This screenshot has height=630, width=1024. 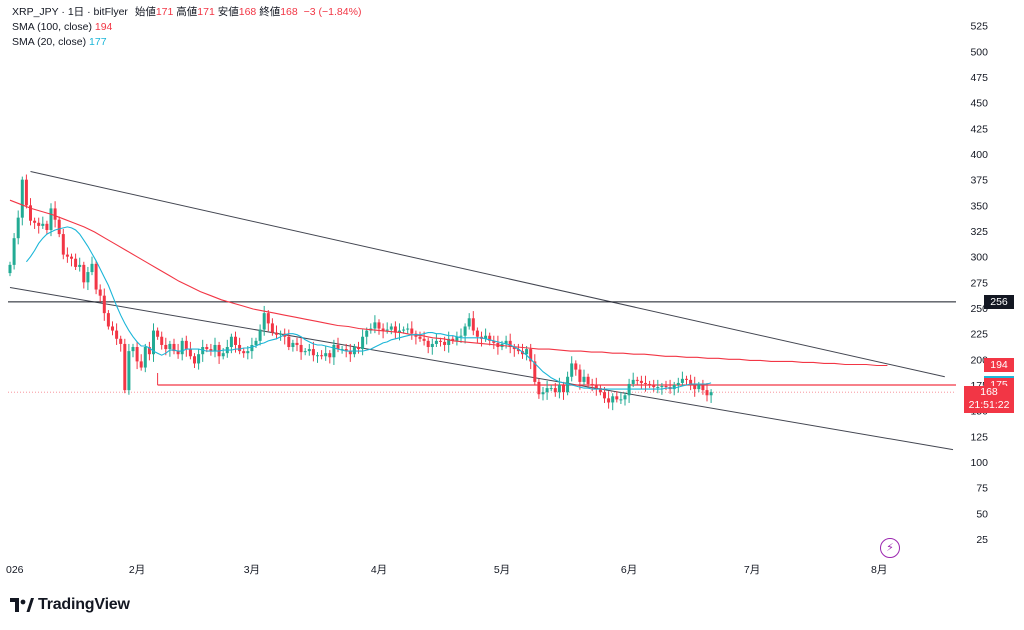 What do you see at coordinates (70, 605) in the screenshot?
I see `tradingview-logo: TradingView` at bounding box center [70, 605].